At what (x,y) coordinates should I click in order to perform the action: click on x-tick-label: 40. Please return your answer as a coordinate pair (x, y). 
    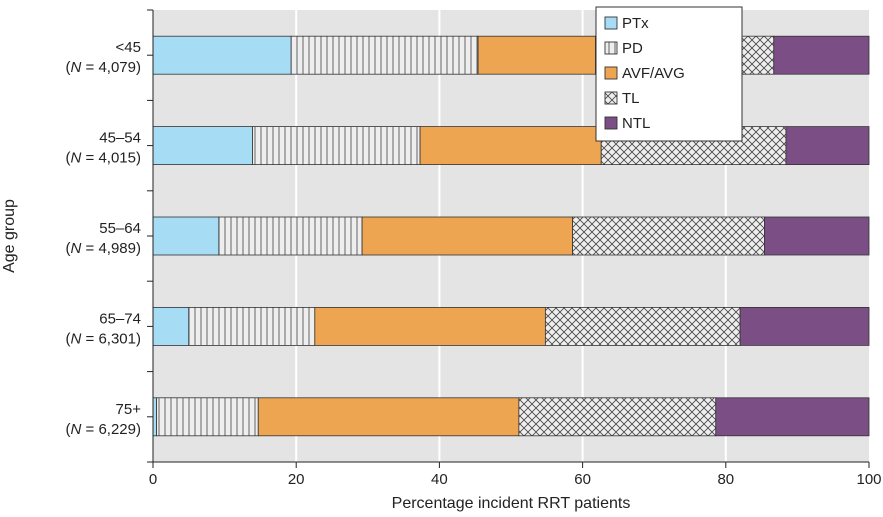
    Looking at the image, I should click on (439, 479).